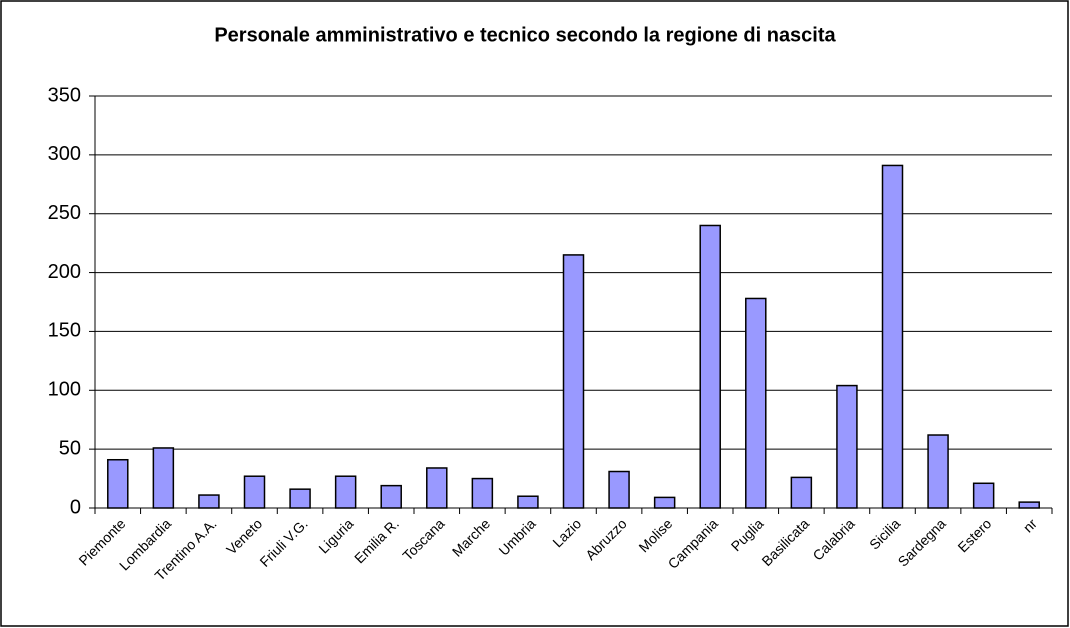 This screenshot has height=628, width=1070. I want to click on y-tick-label: 0, so click(75, 507).